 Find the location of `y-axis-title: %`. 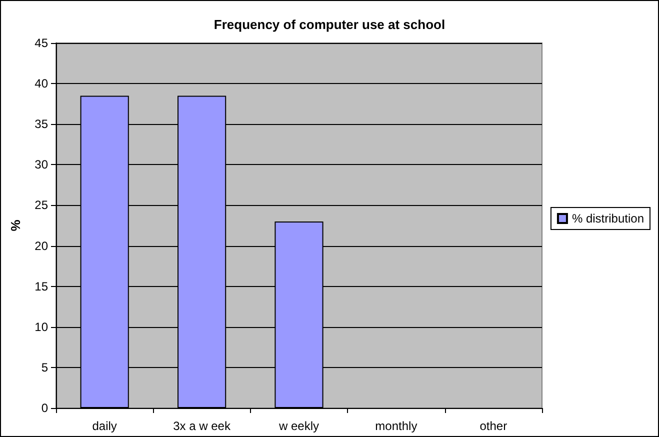

y-axis-title: % is located at coordinates (15, 225).